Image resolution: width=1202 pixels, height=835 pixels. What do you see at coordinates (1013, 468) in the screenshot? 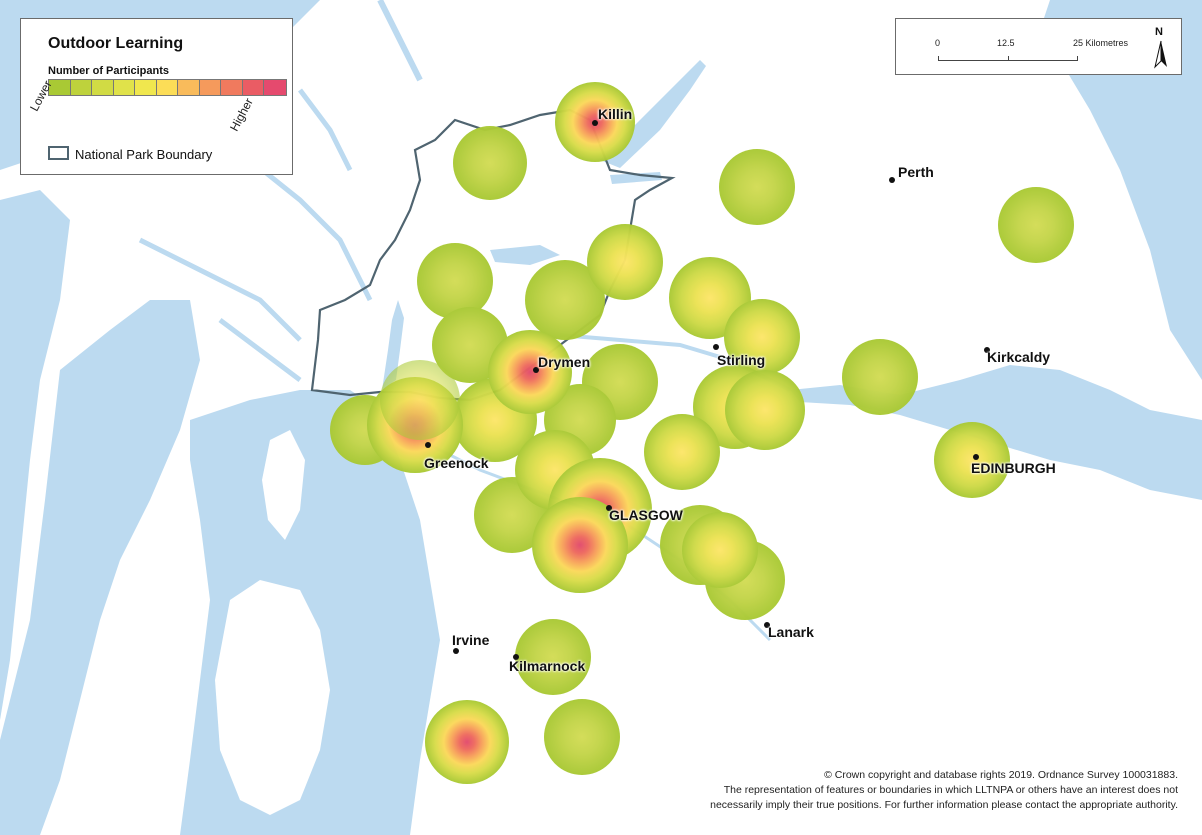
I see `town-label-edinburgh: EDINBURGH` at bounding box center [1013, 468].